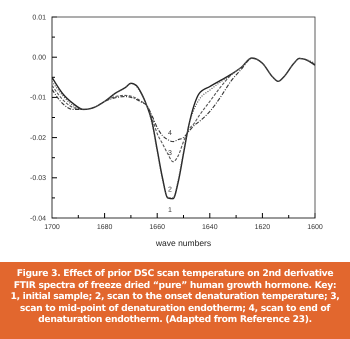 Image resolution: width=350 pixels, height=339 pixels. I want to click on x-axis-title: wave numbers, so click(183, 243).